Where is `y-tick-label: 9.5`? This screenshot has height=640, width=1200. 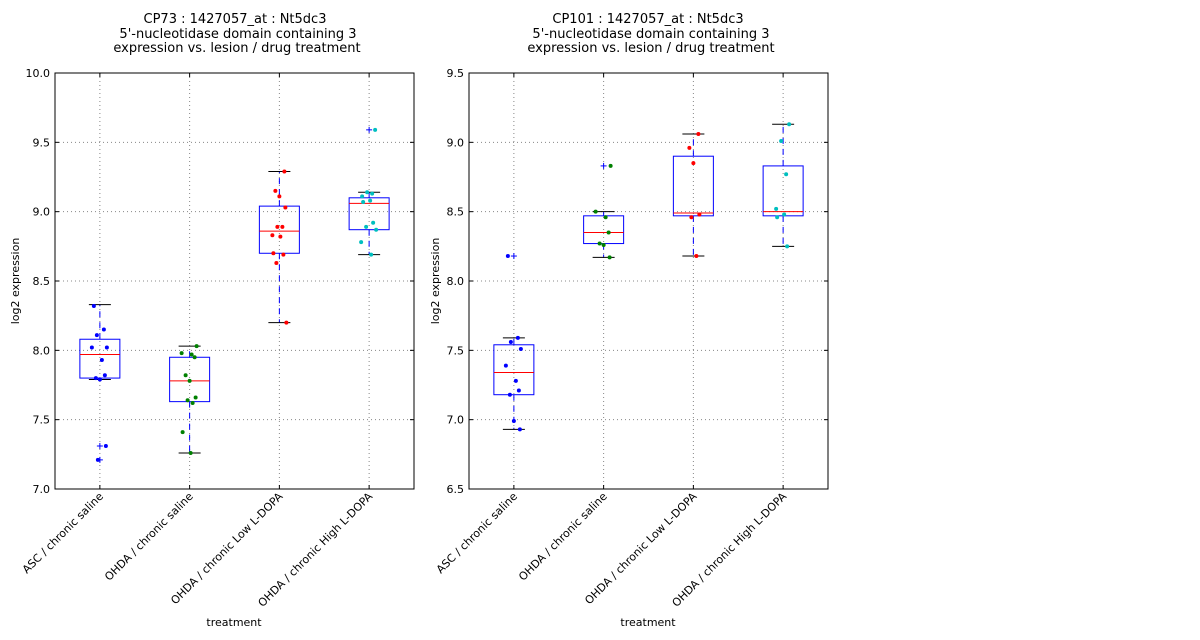 y-tick-label: 9.5 is located at coordinates (456, 73).